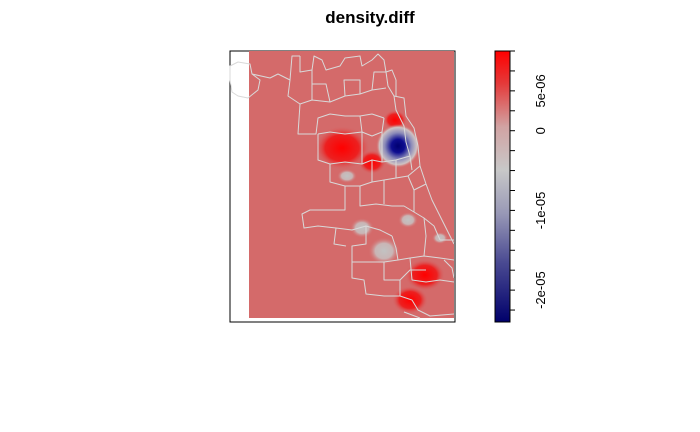  What do you see at coordinates (370, 17) in the screenshot?
I see `map-title: density.diff` at bounding box center [370, 17].